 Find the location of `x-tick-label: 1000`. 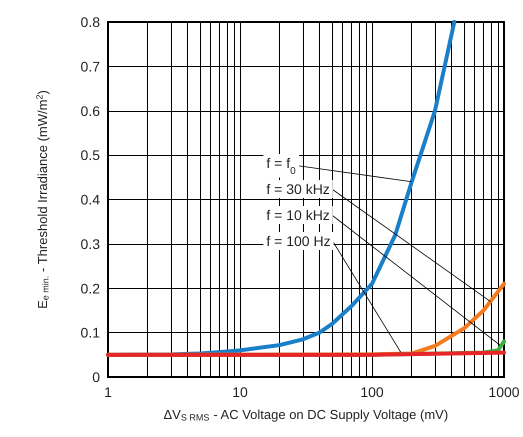

x-tick-label: 1000 is located at coordinates (504, 392).